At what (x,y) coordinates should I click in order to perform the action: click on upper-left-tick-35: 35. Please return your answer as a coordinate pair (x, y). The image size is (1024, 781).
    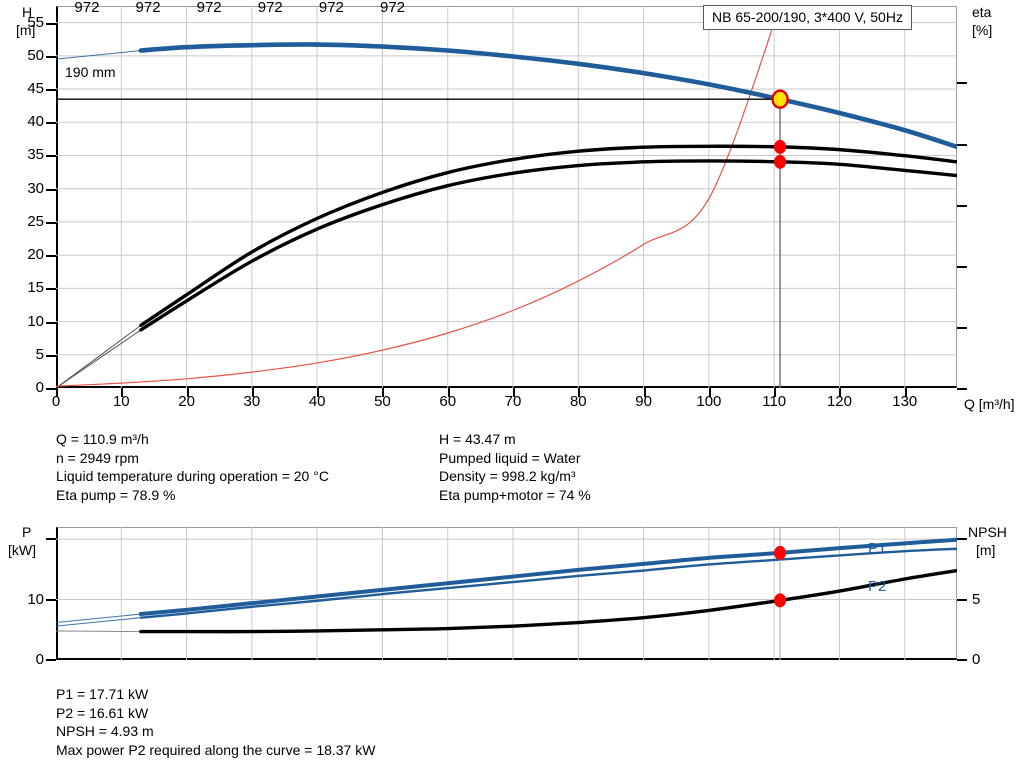
    Looking at the image, I should click on (35, 155).